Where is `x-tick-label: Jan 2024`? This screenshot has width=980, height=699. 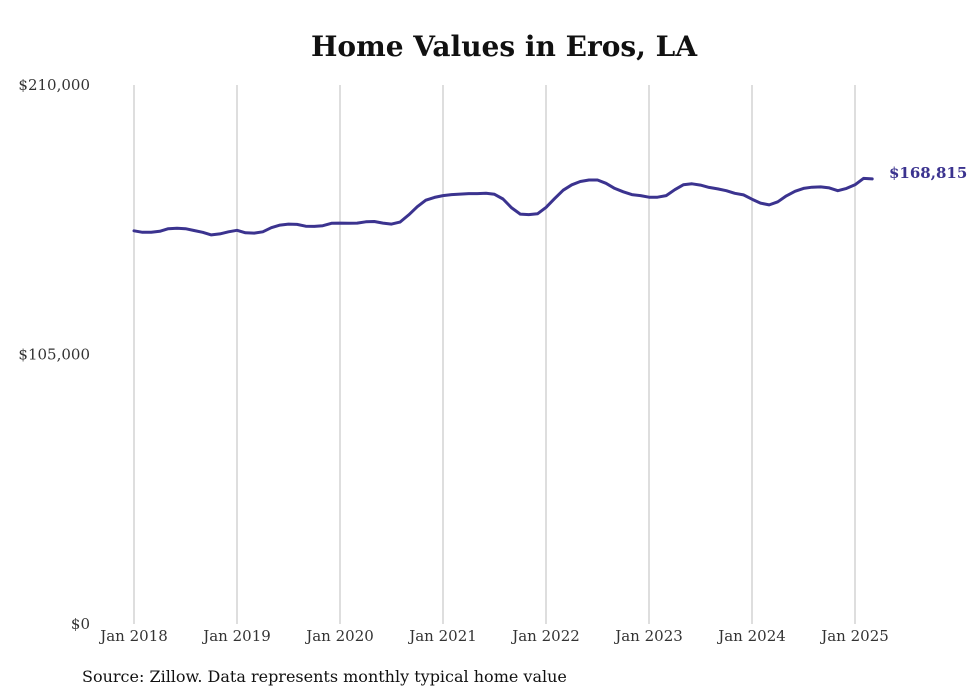
x-tick-label: Jan 2024 is located at coordinates (751, 636).